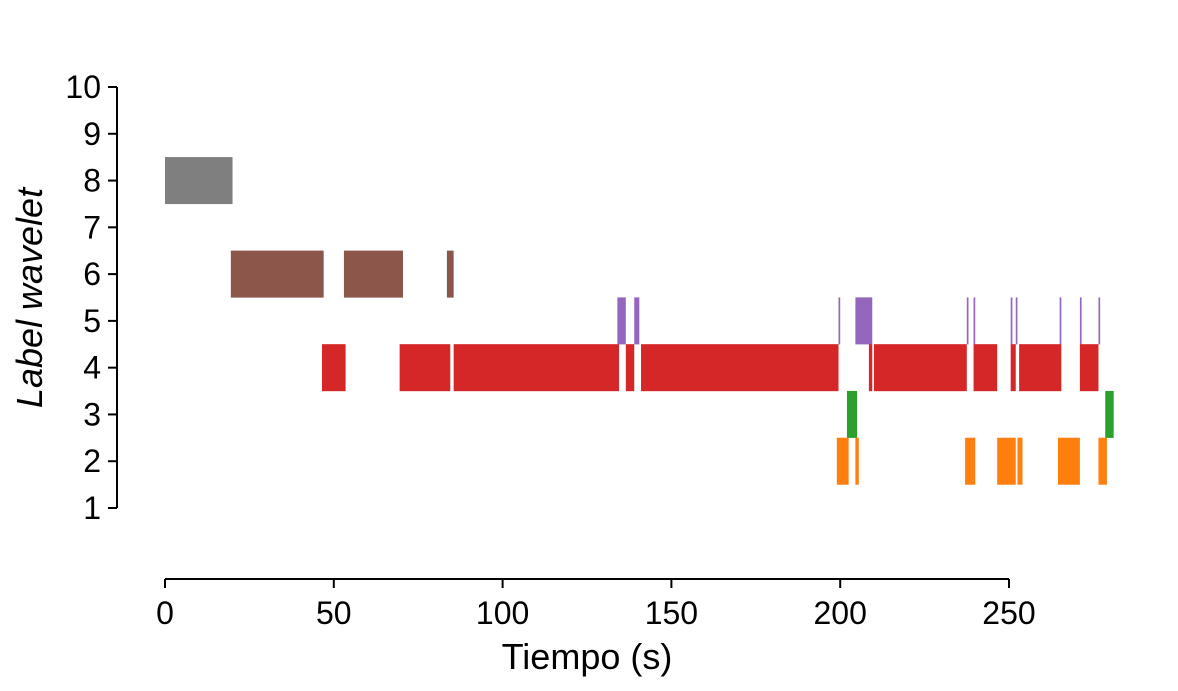 The width and height of the screenshot is (1178, 691). What do you see at coordinates (840, 613) in the screenshot?
I see `x-tick-label: 200` at bounding box center [840, 613].